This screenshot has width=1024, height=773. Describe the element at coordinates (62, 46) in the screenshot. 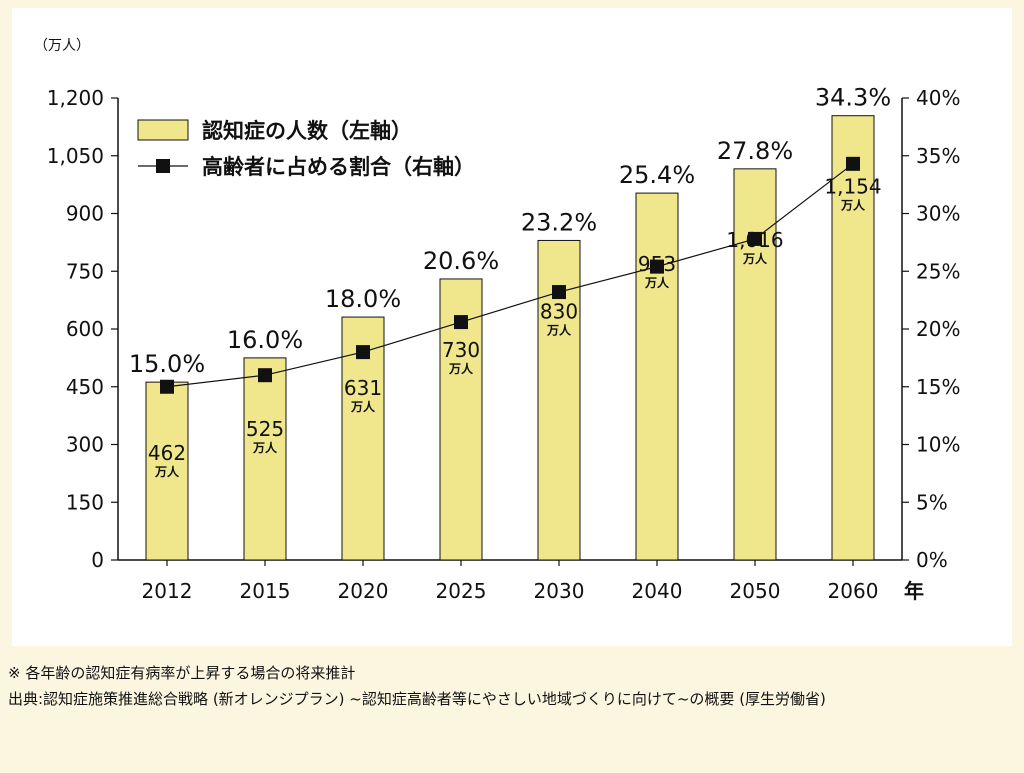

I see `y-left-unit-label: （万人）` at that location.